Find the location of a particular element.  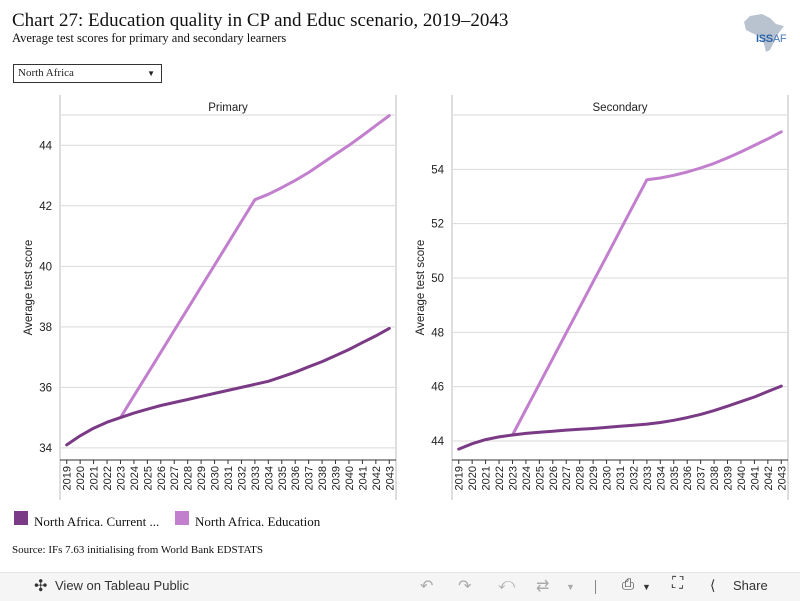

y-tick-label: 36 is located at coordinates (45, 388).